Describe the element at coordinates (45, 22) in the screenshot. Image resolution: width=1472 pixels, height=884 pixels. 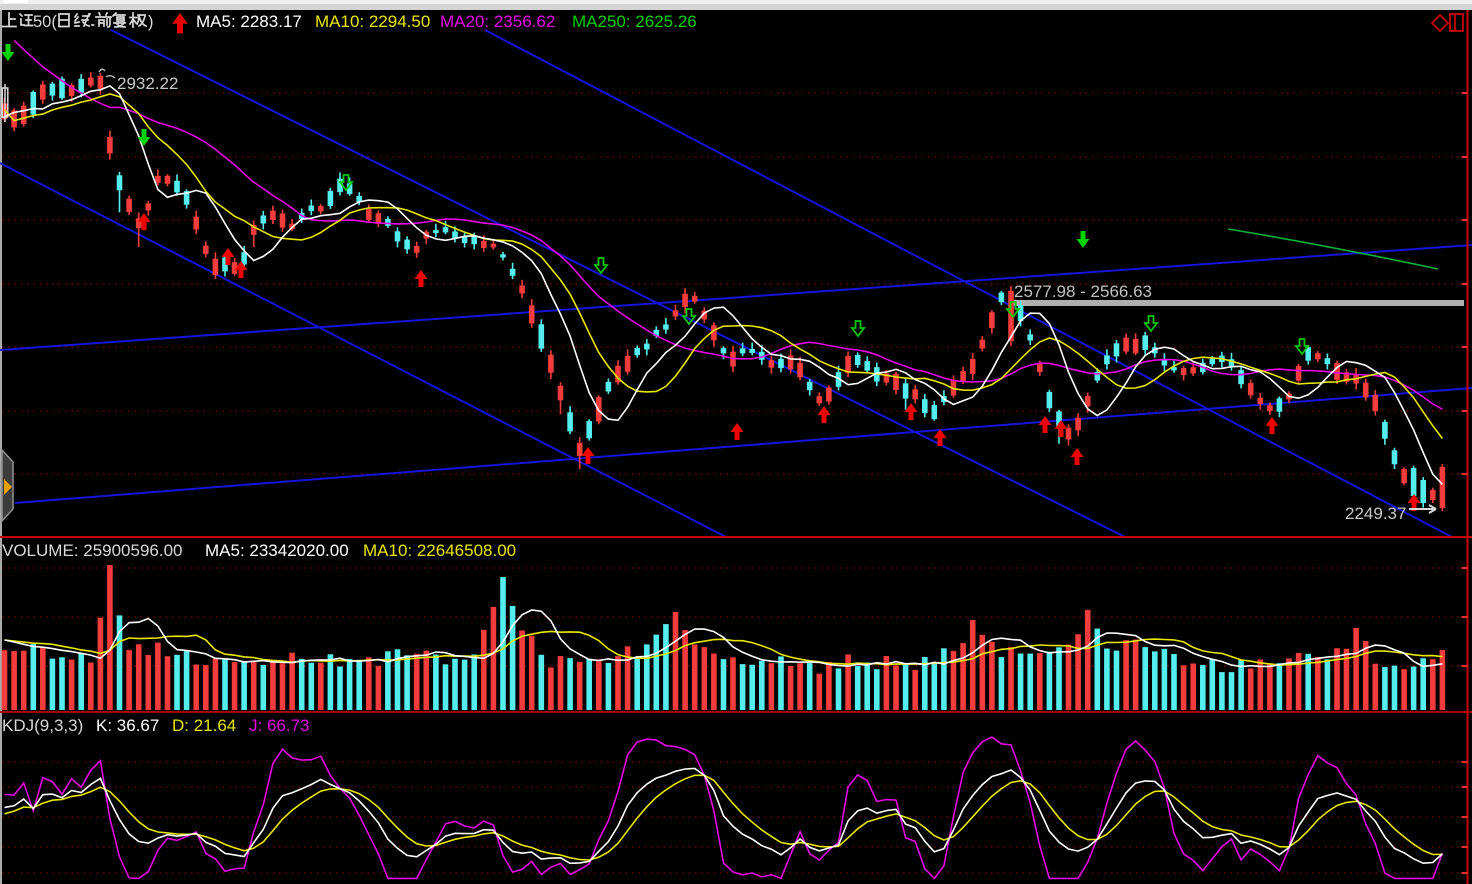
I see `svg-text: 50(` at that location.